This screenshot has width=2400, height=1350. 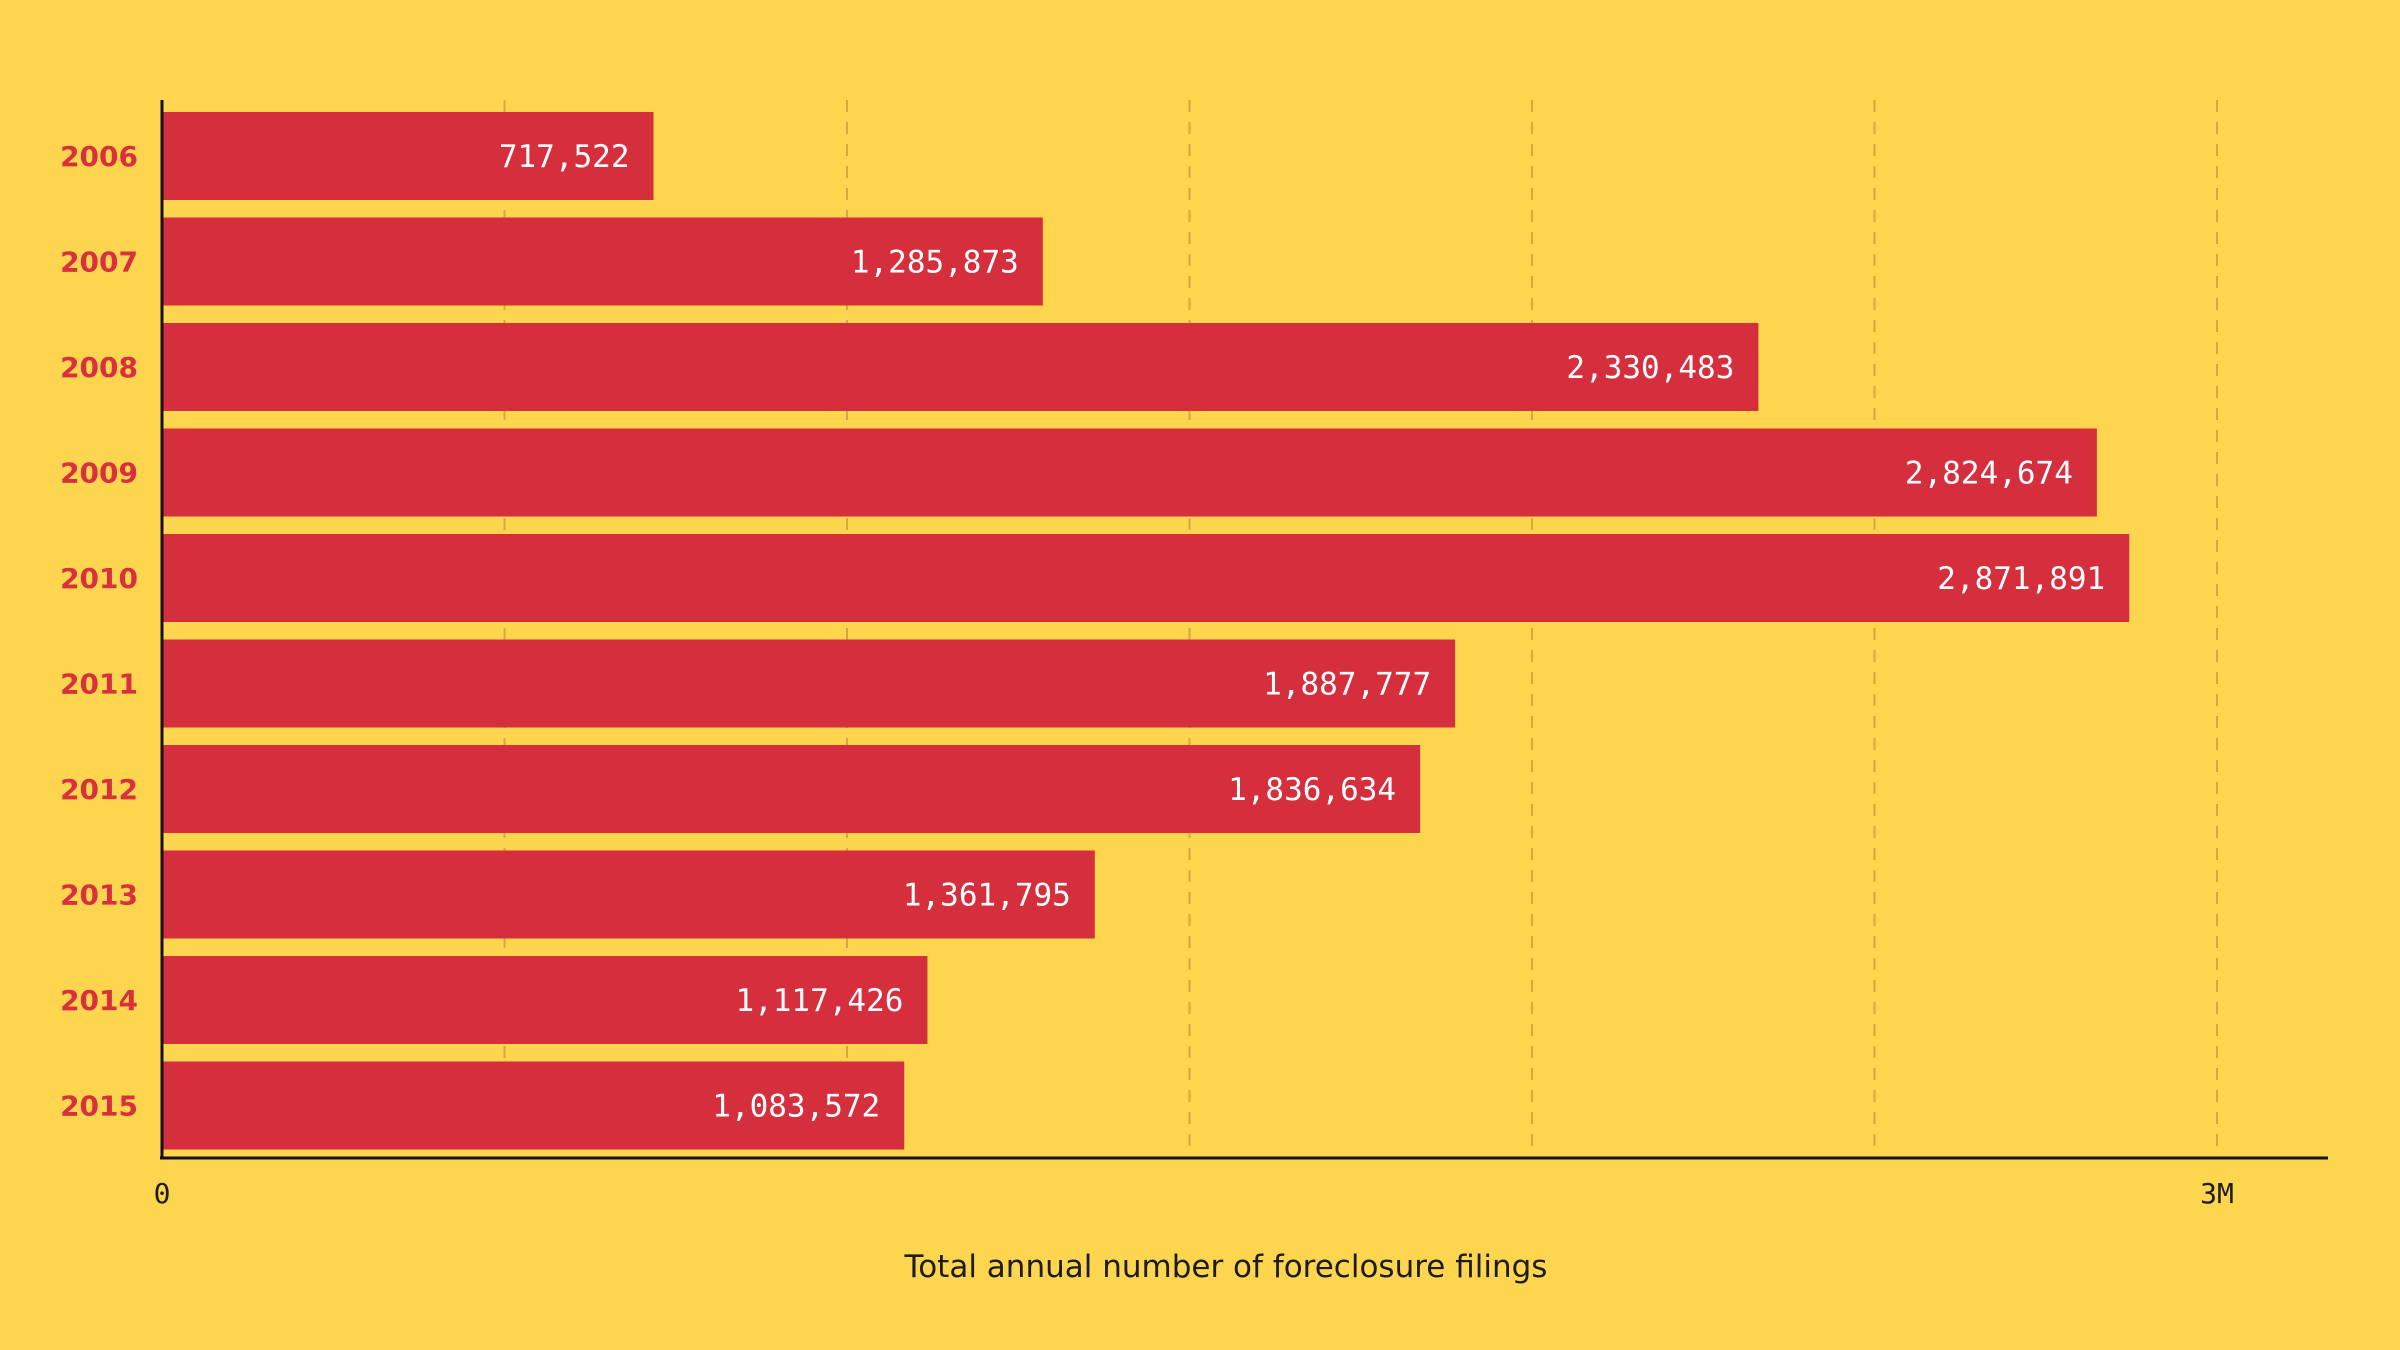 What do you see at coordinates (628, 894) in the screenshot?
I see `bar-2013` at bounding box center [628, 894].